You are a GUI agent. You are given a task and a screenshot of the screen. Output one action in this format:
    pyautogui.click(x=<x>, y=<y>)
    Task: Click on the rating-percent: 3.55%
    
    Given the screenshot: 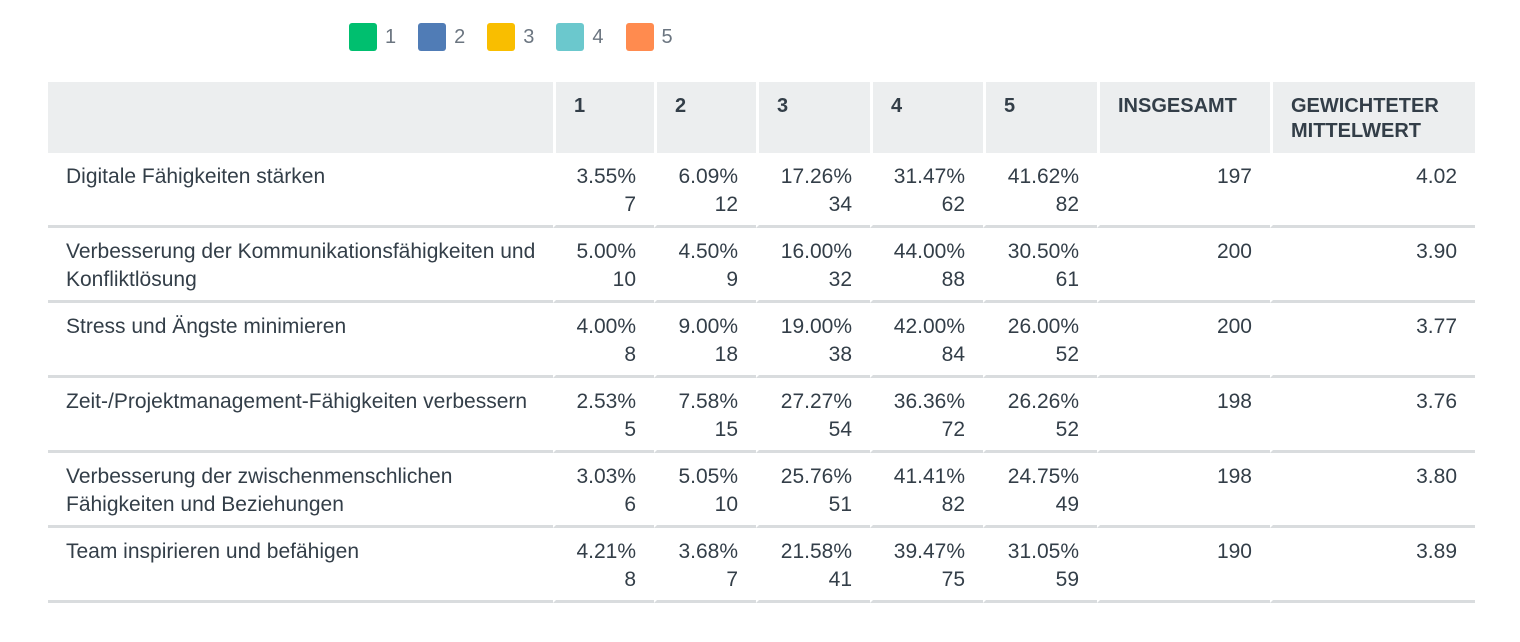 What is the action you would take?
    pyautogui.click(x=606, y=176)
    